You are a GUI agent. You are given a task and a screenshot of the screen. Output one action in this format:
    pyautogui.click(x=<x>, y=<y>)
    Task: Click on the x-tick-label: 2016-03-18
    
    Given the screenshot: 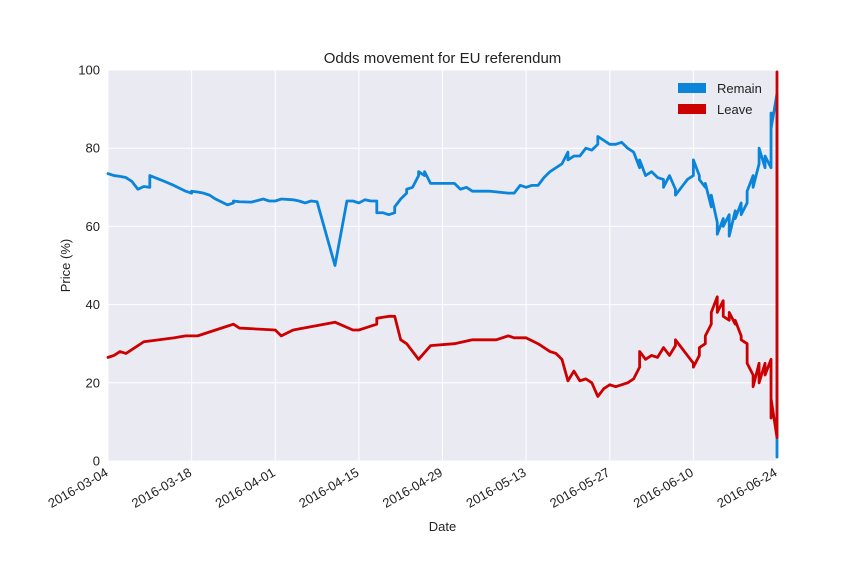 What is the action you would take?
    pyautogui.click(x=161, y=488)
    